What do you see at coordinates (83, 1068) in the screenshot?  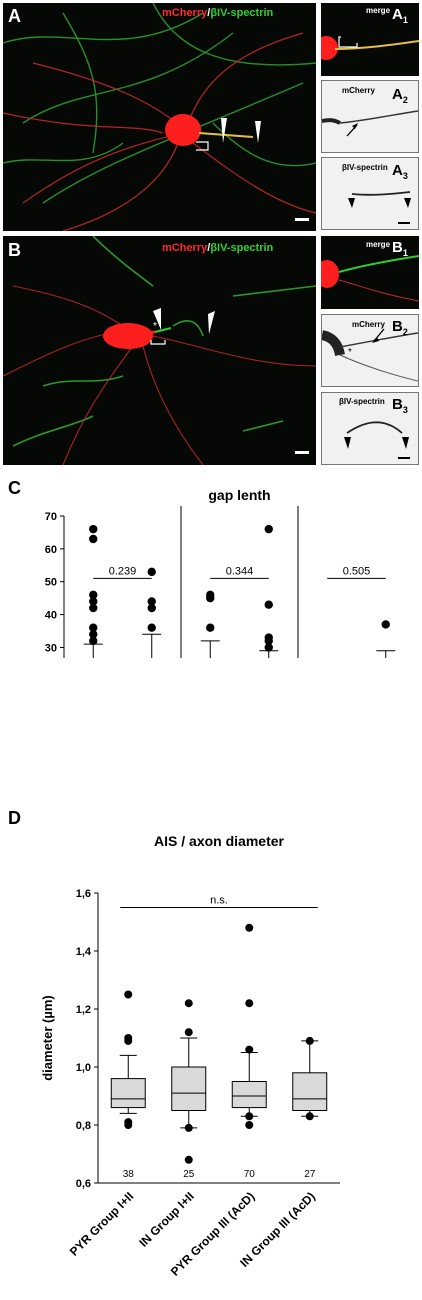 I see `y-tick-label: 1,0` at bounding box center [83, 1068].